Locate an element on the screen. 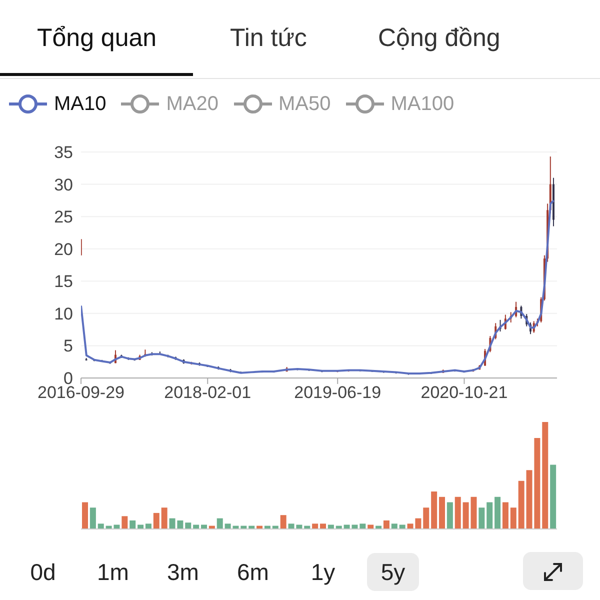 The width and height of the screenshot is (600, 600). y-tick-label: 35 is located at coordinates (63, 152).